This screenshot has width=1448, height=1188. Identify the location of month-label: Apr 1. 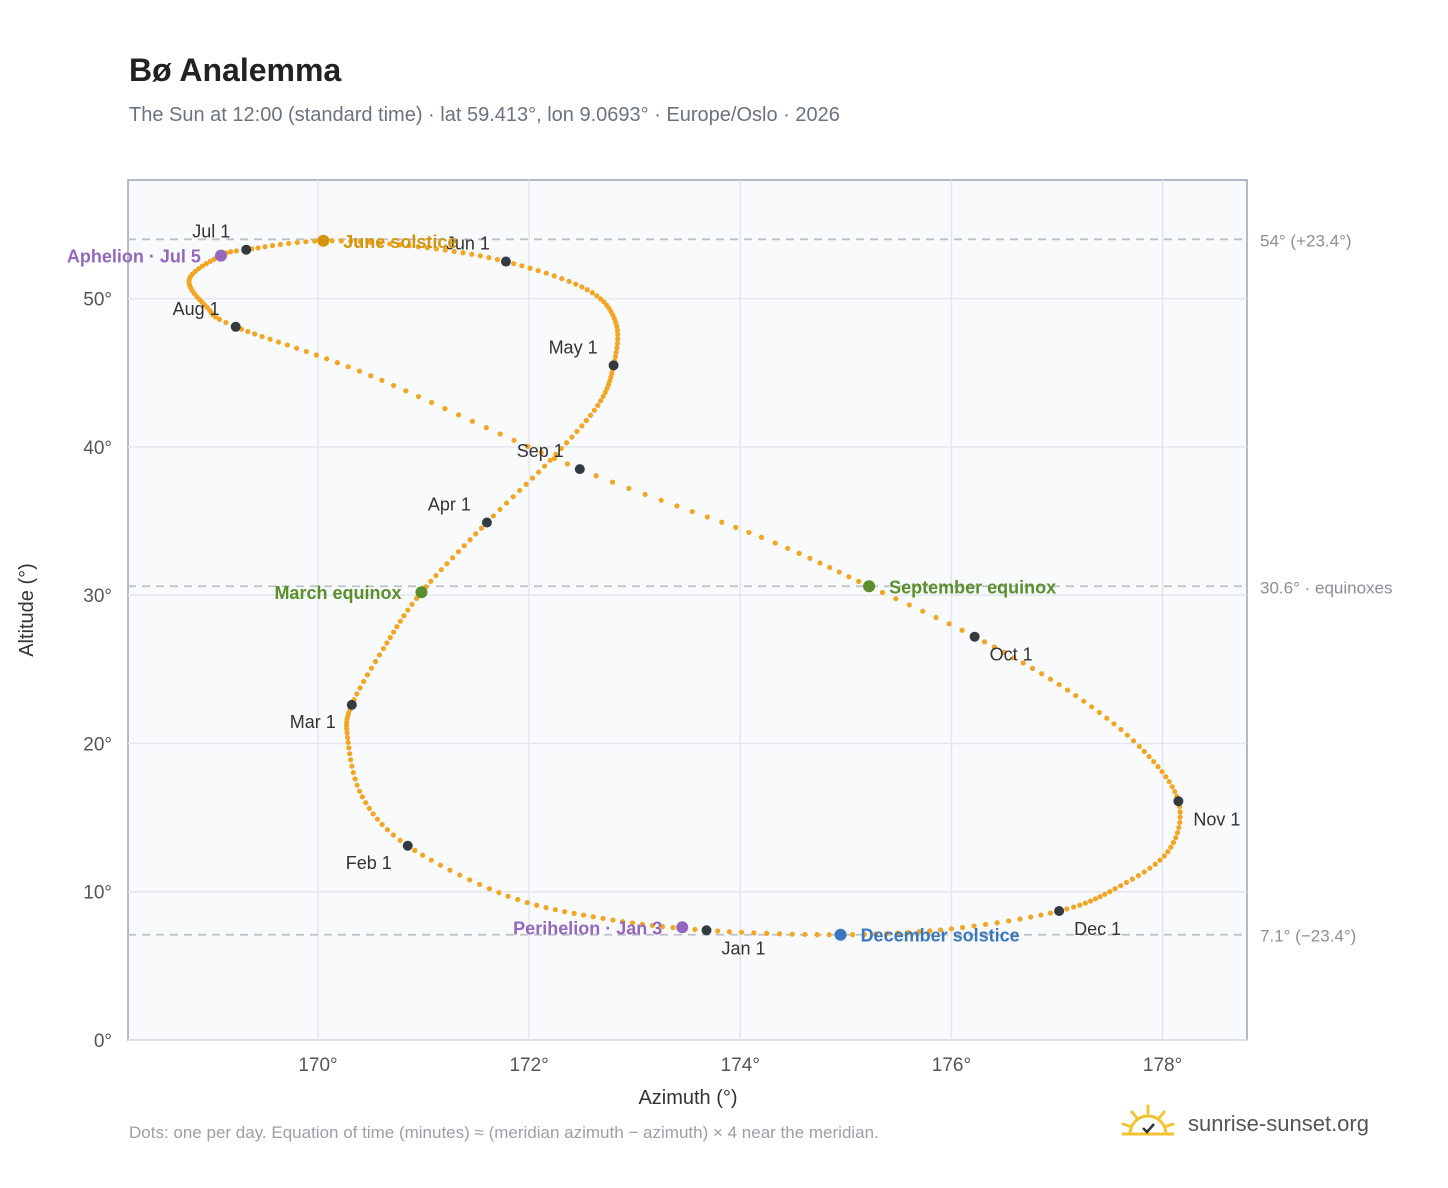
(449, 505).